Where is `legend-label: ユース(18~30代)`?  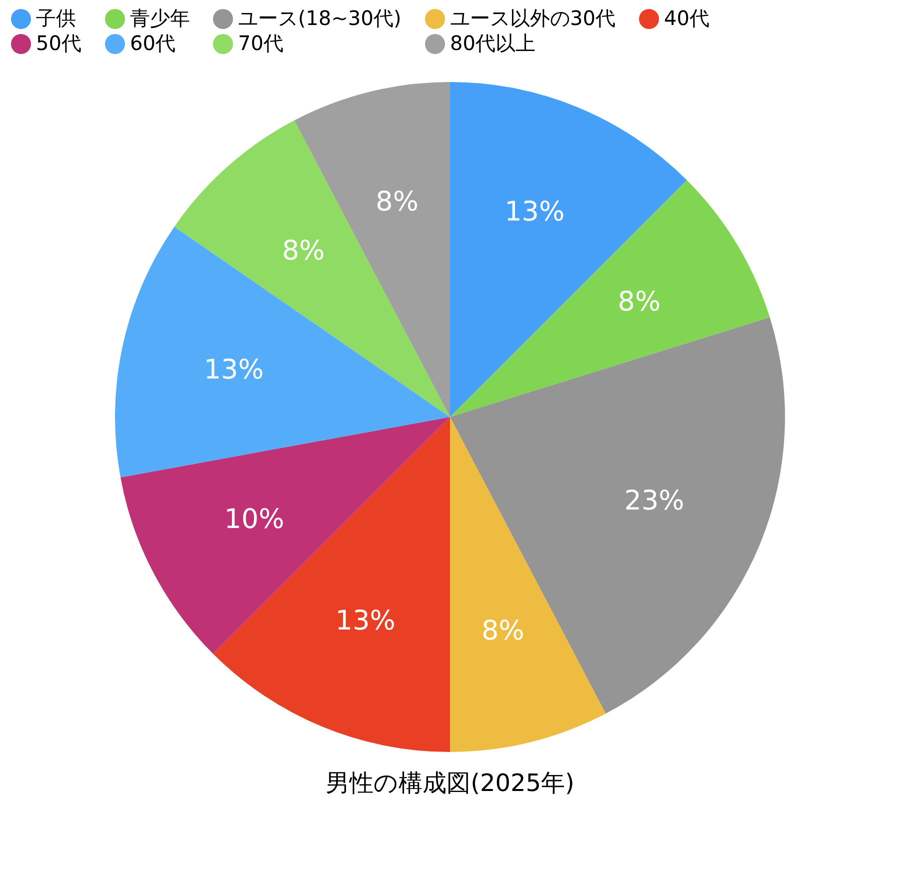 legend-label: ユース(18~30代) is located at coordinates (320, 18).